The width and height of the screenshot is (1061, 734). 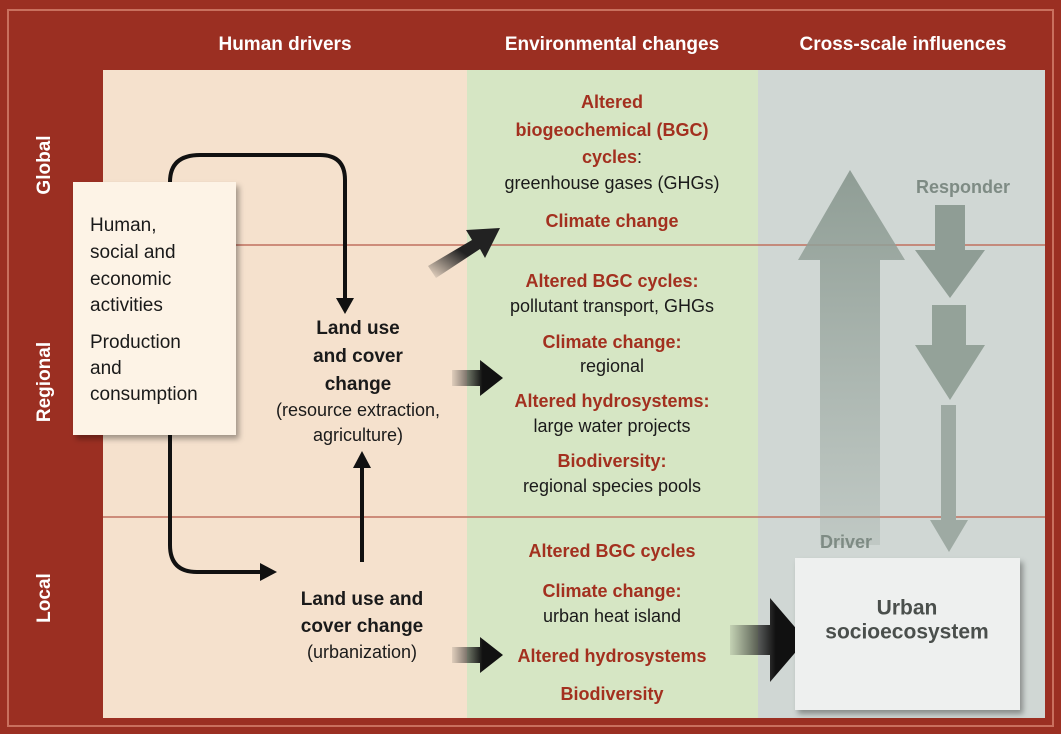 What do you see at coordinates (362, 626) in the screenshot?
I see `land-use-title: cover change` at bounding box center [362, 626].